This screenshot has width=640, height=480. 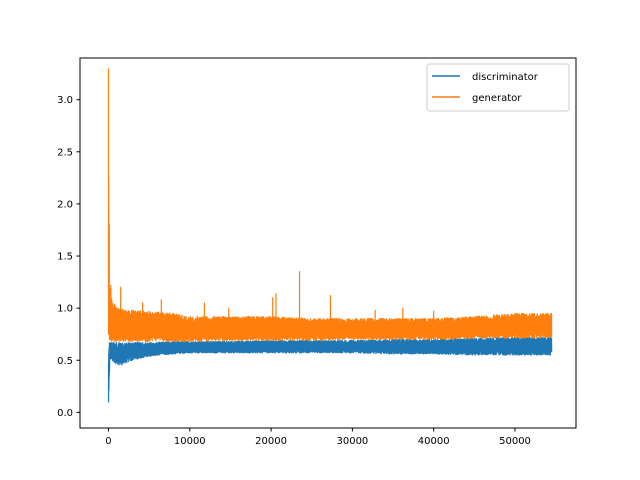 What do you see at coordinates (190, 441) in the screenshot?
I see `x-tick-label: 10000` at bounding box center [190, 441].